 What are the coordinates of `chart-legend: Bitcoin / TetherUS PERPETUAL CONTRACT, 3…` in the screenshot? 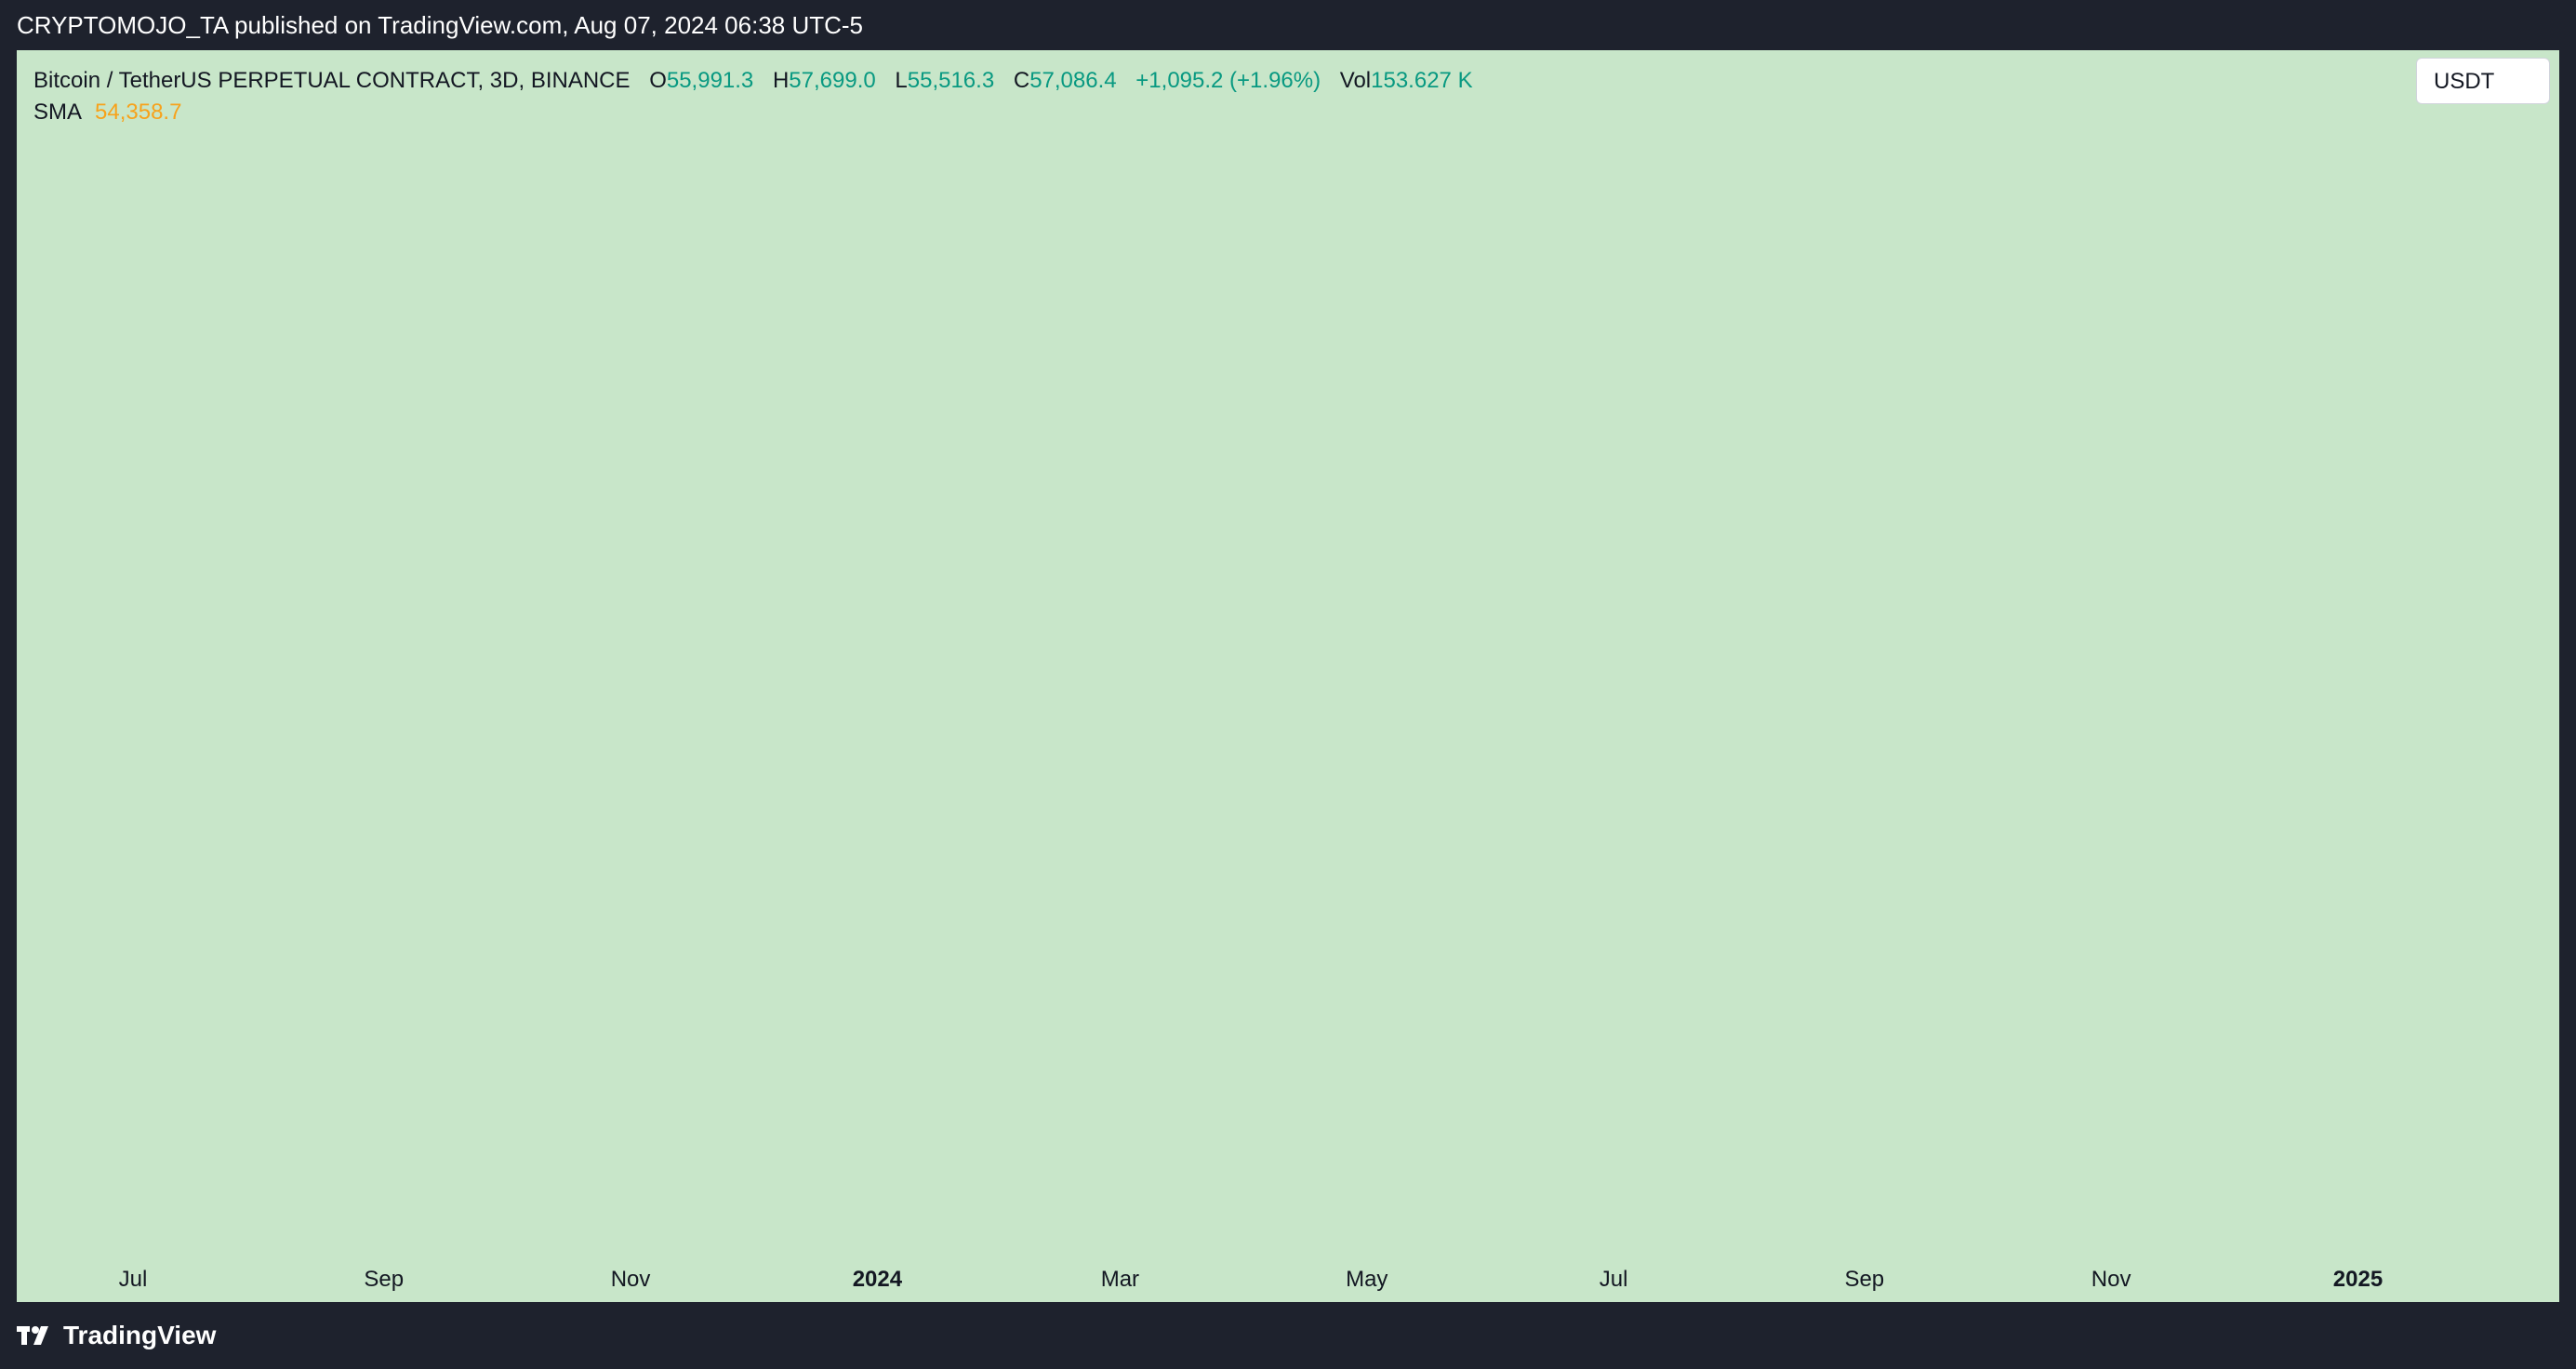 It's located at (753, 96).